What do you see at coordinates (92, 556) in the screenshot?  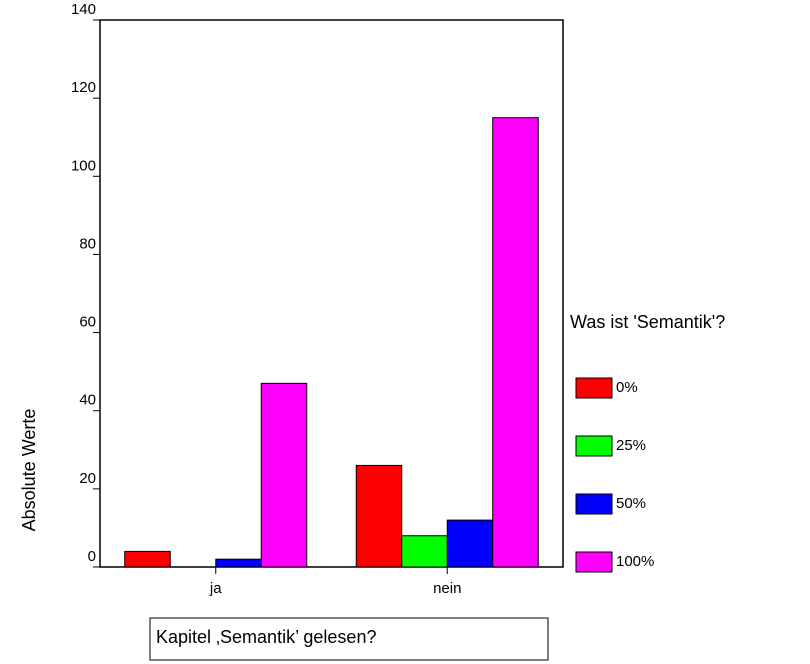 I see `y-tick-label: 0` at bounding box center [92, 556].